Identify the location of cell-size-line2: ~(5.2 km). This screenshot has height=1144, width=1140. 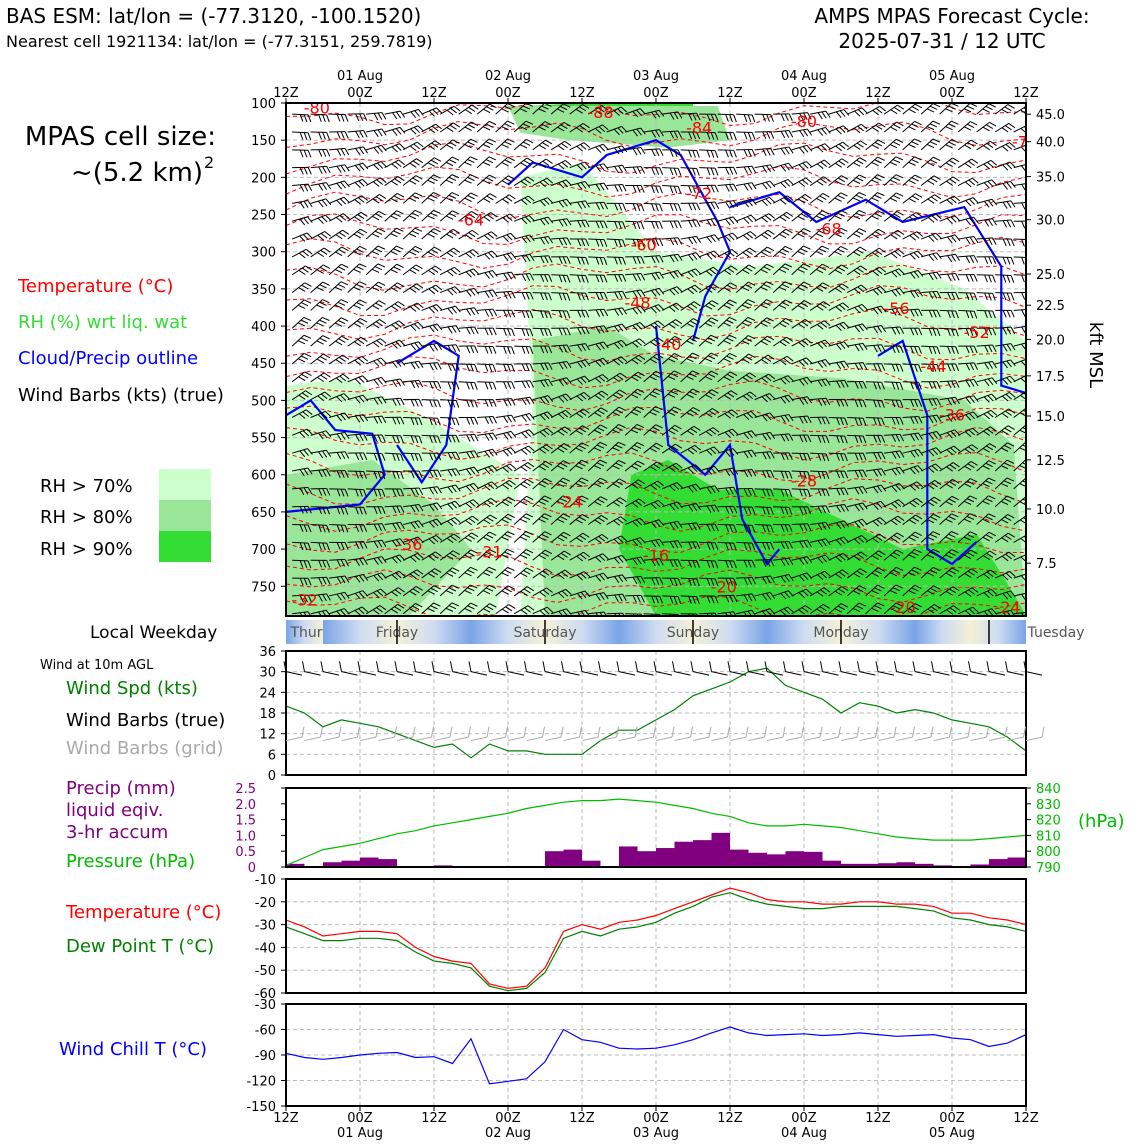
(137, 173).